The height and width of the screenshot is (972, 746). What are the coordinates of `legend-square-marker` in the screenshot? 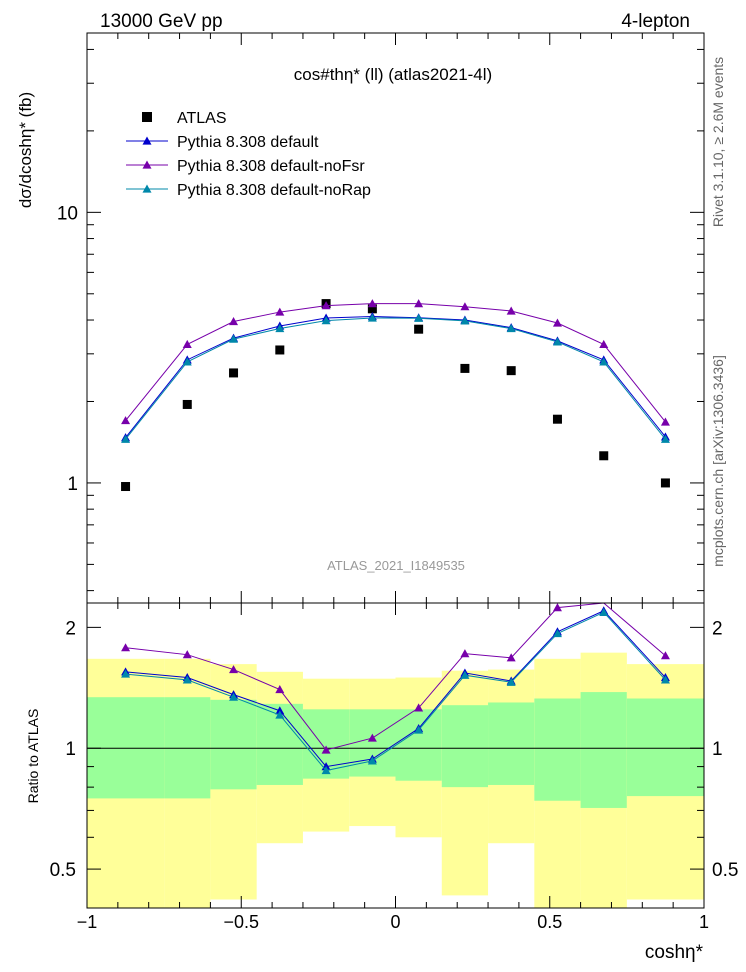 It's located at (147, 117).